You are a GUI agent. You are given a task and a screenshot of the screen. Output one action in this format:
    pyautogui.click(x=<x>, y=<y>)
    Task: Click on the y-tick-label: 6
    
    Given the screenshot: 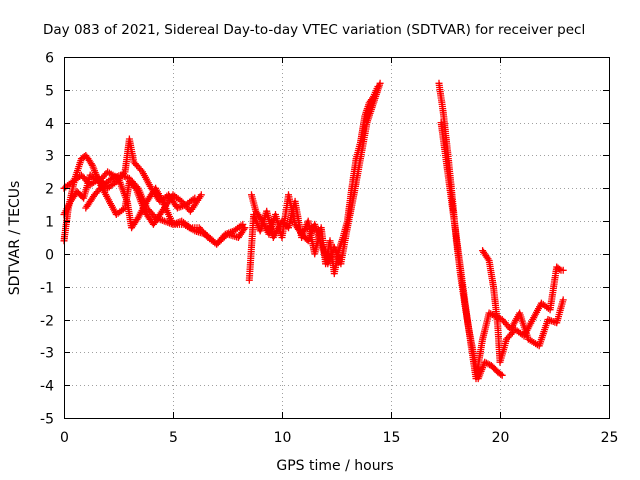 What is the action you would take?
    pyautogui.click(x=49, y=59)
    